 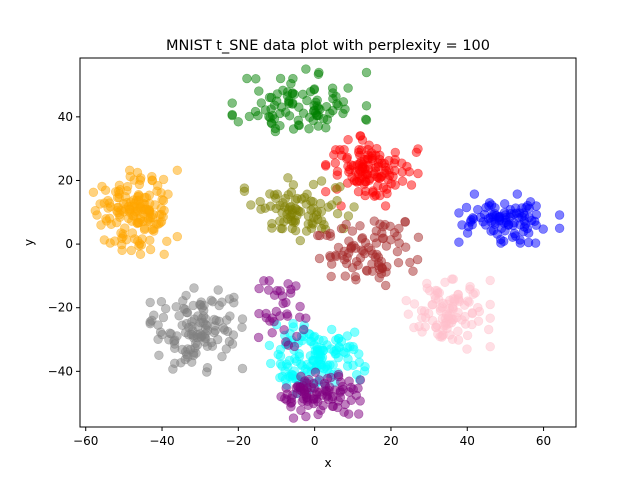 I want to click on x-tick-label: −40, so click(x=161, y=441).